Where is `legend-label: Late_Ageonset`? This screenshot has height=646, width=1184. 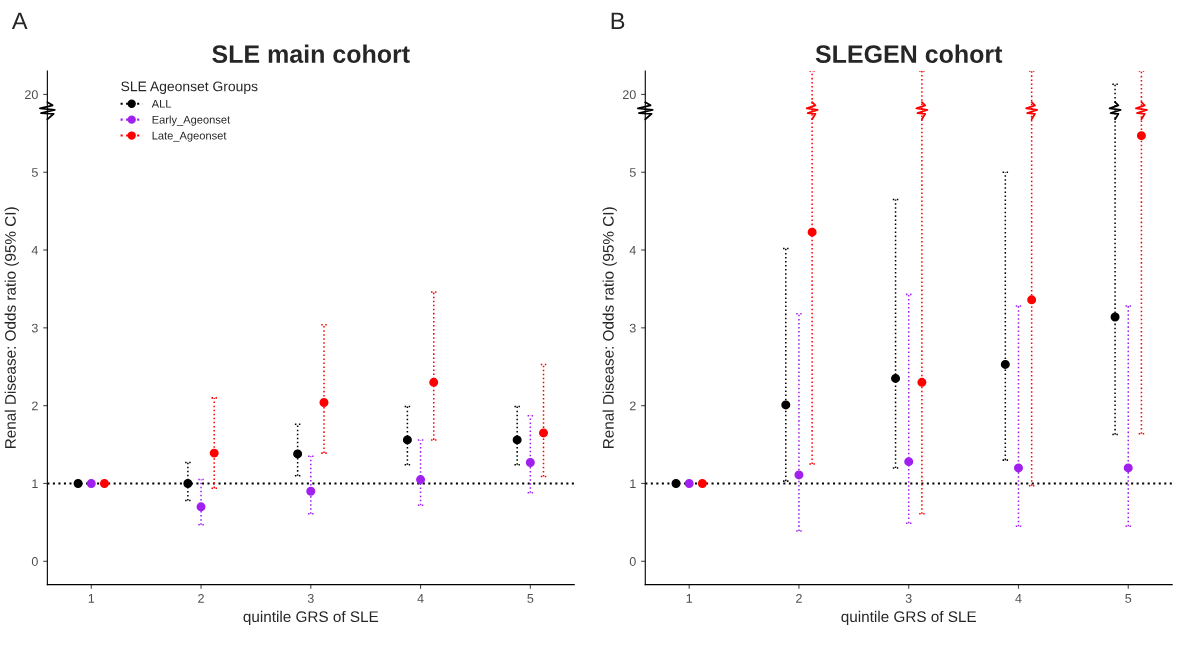 legend-label: Late_Ageonset is located at coordinates (189, 136).